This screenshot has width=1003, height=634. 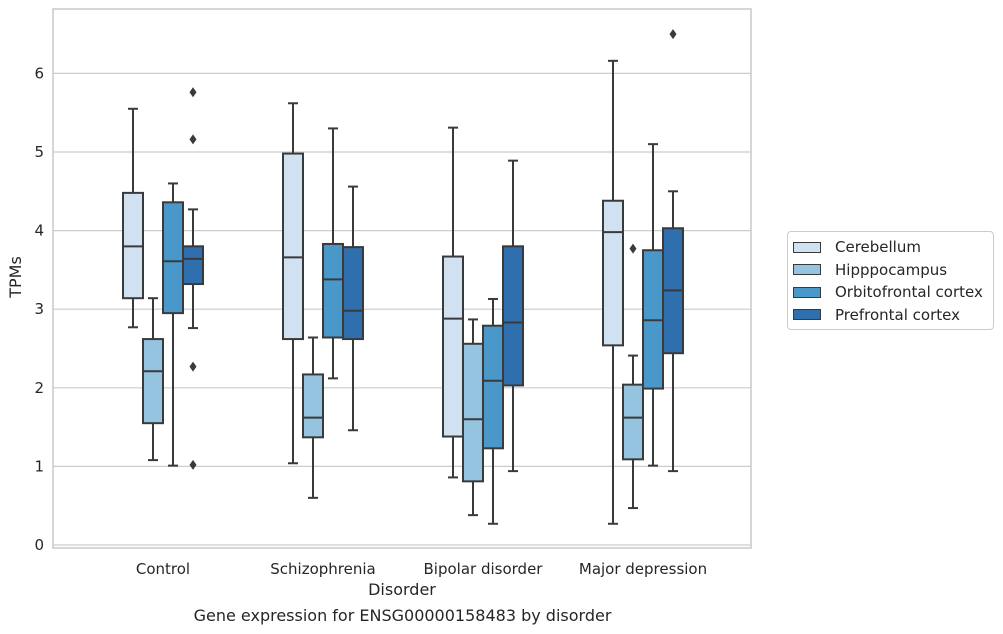 I want to click on x-tick-label: Major depression, so click(x=643, y=569).